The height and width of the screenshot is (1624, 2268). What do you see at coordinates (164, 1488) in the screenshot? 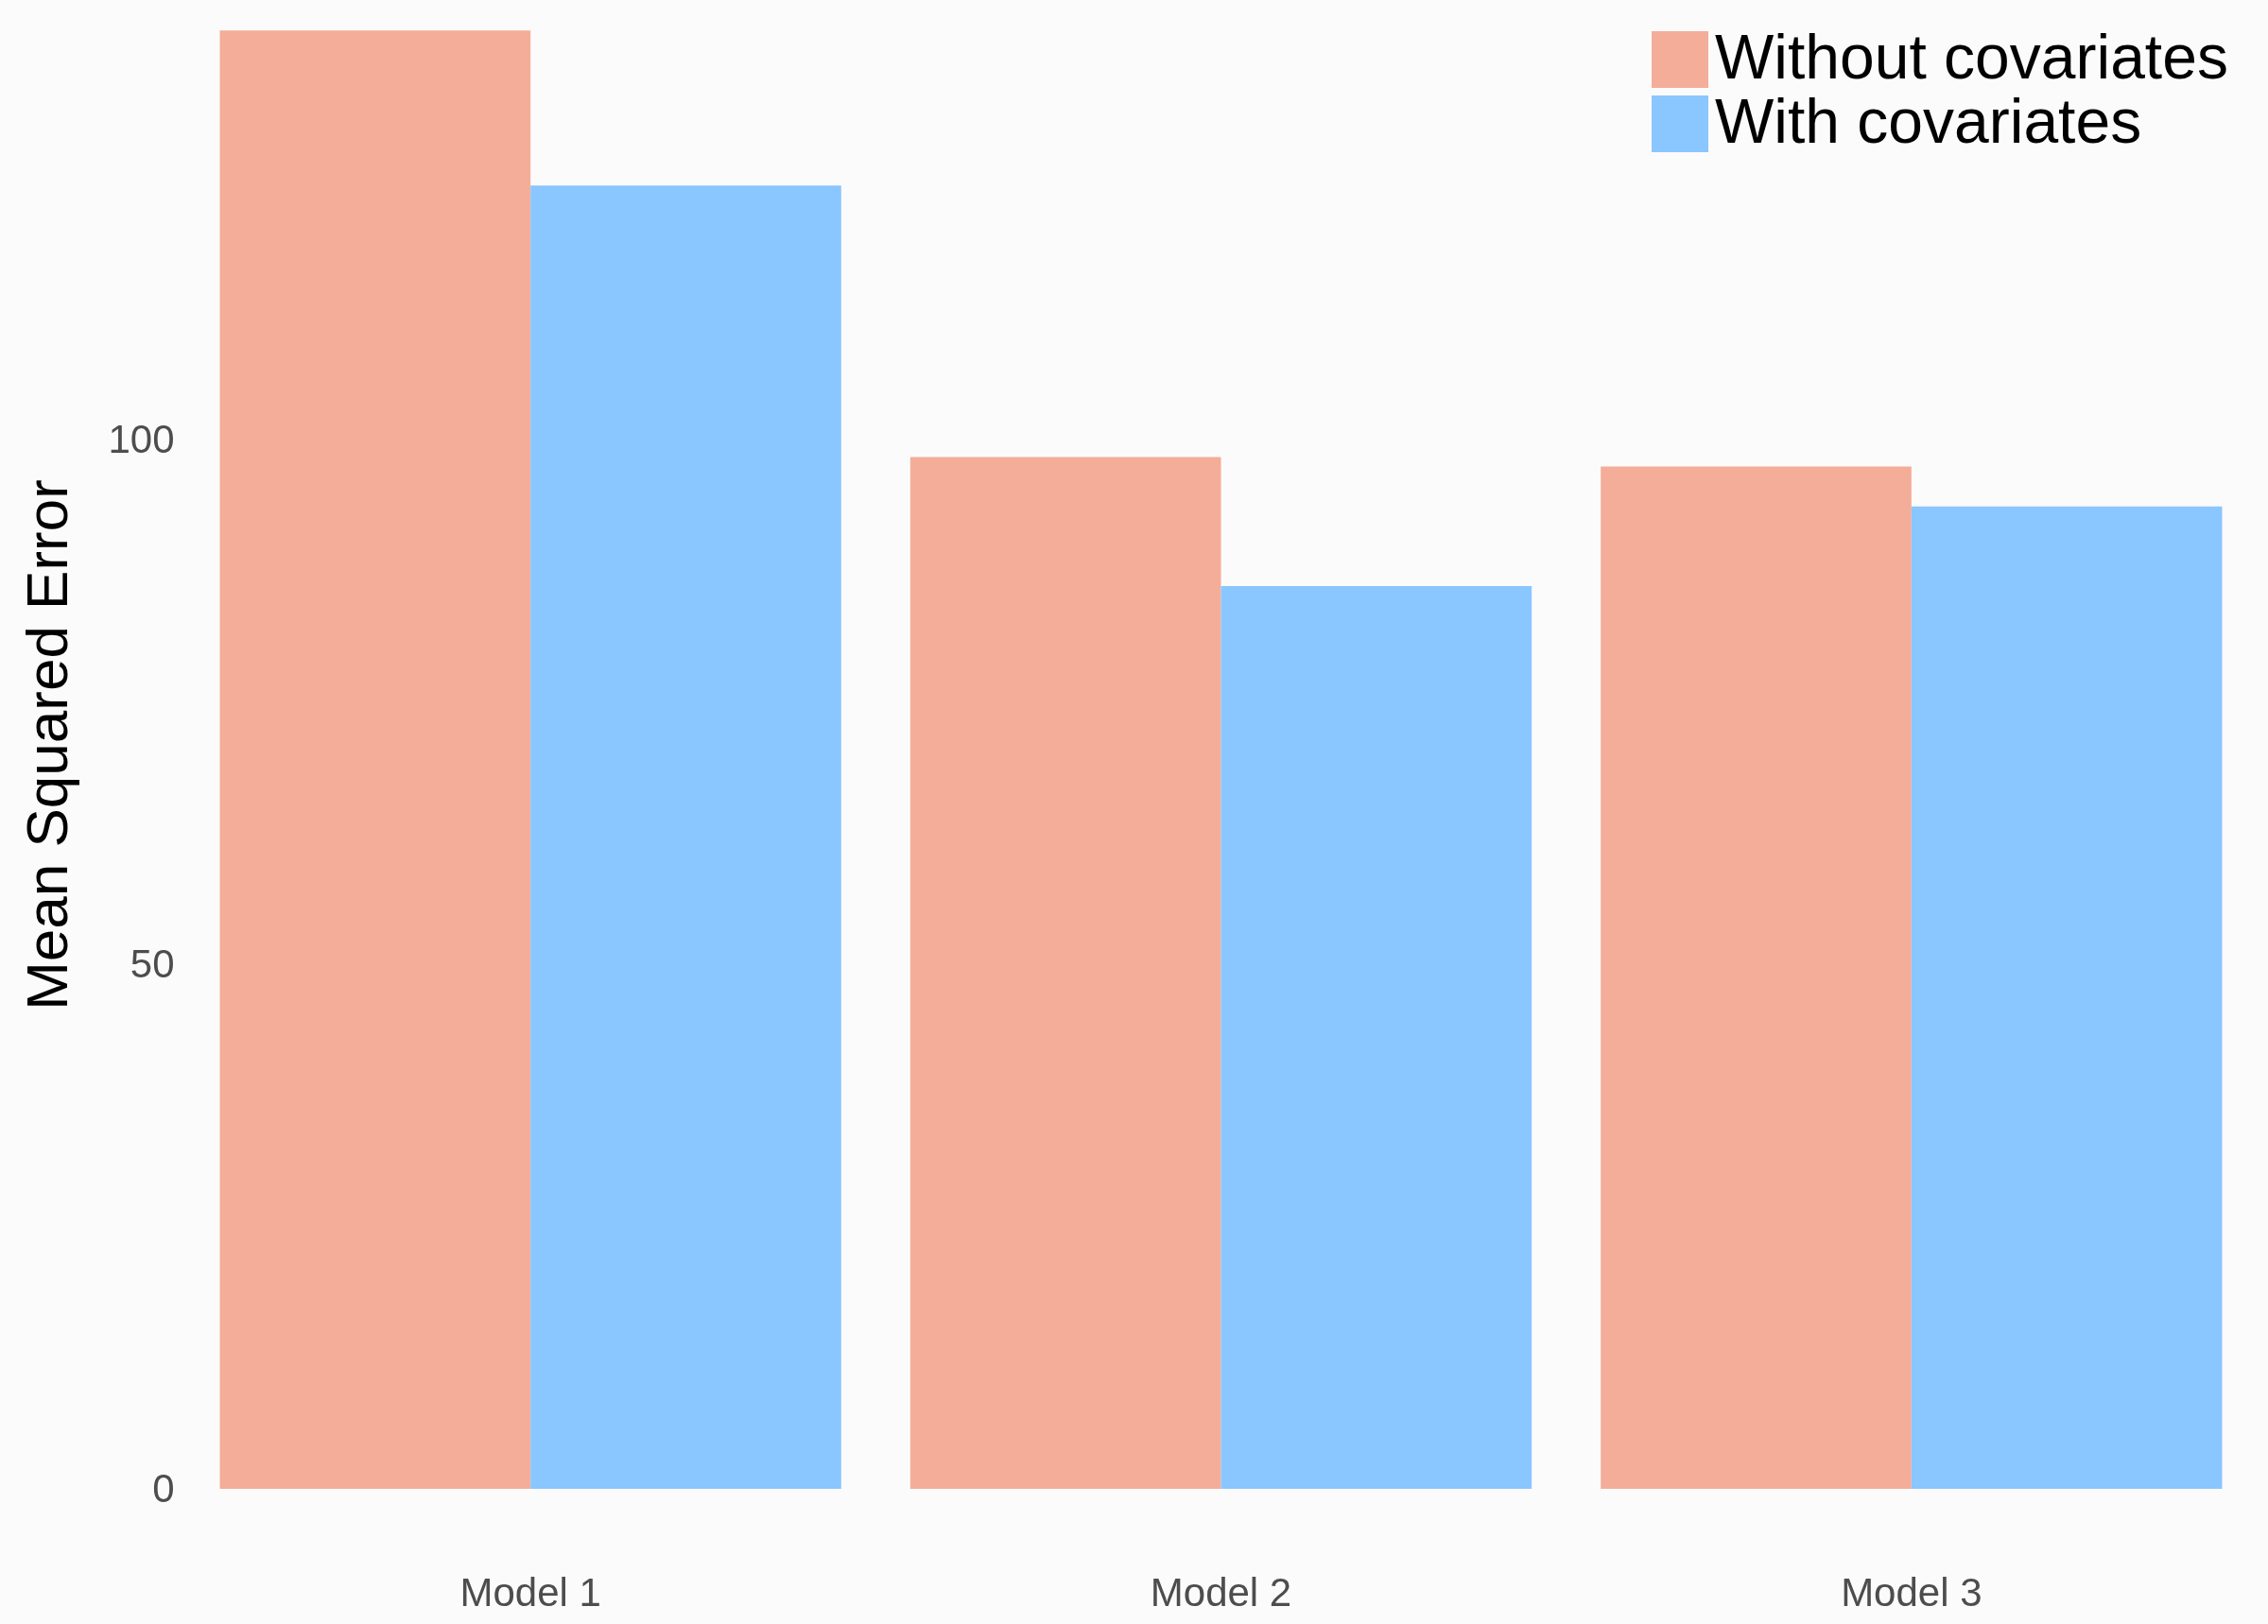
I see `y-tick-label: 0` at bounding box center [164, 1488].